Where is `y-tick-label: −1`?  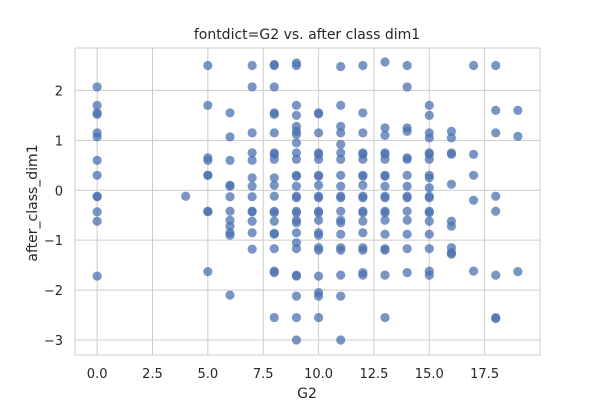
y-tick-label: −1 is located at coordinates (53, 241).